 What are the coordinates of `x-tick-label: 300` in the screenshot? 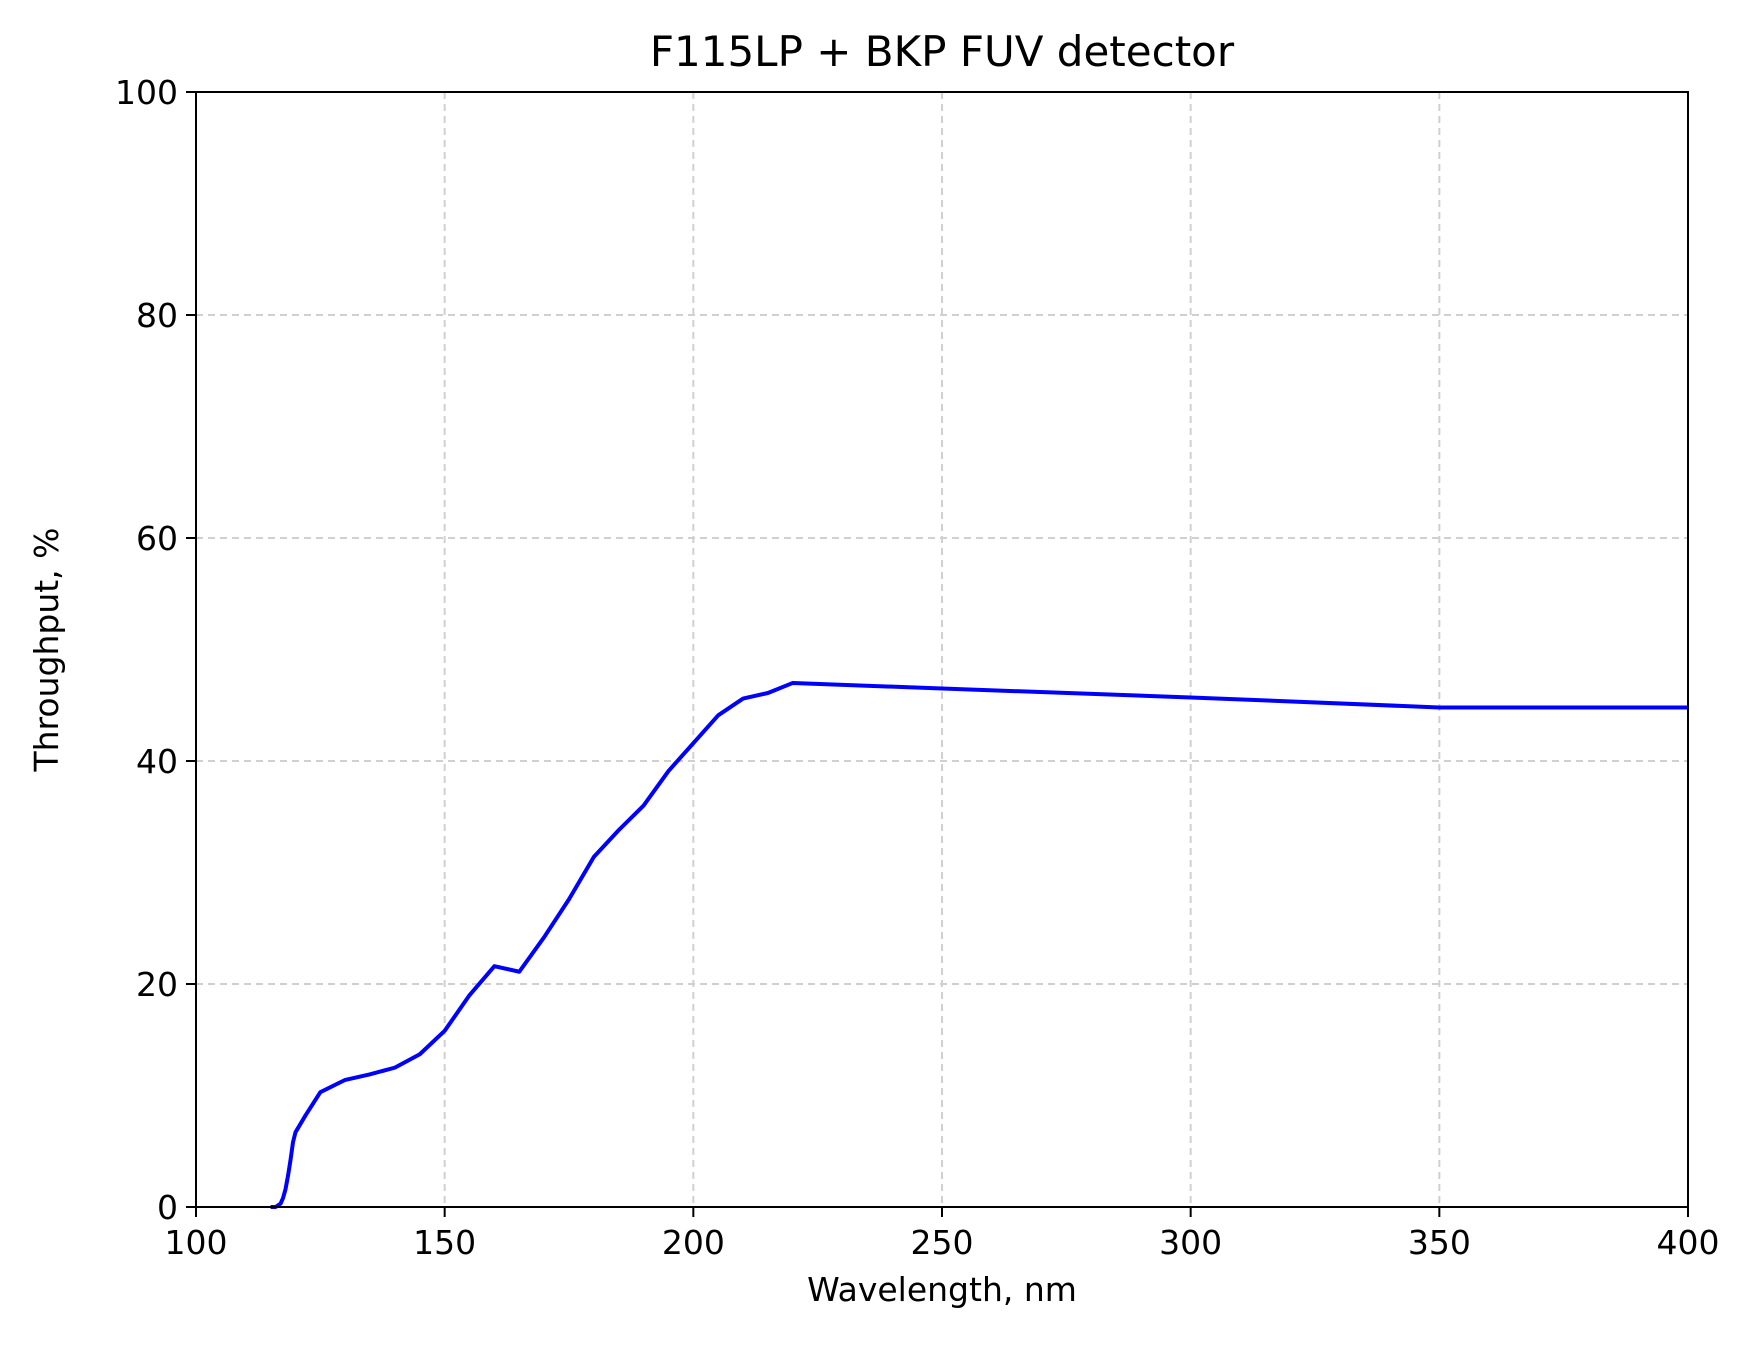 It's located at (1190, 1242).